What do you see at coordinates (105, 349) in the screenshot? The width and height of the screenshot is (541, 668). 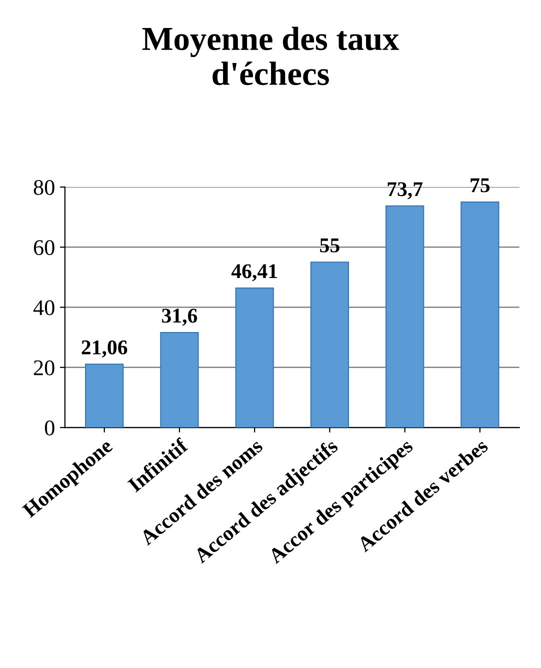 I see `data-label: 21,06` at bounding box center [105, 349].